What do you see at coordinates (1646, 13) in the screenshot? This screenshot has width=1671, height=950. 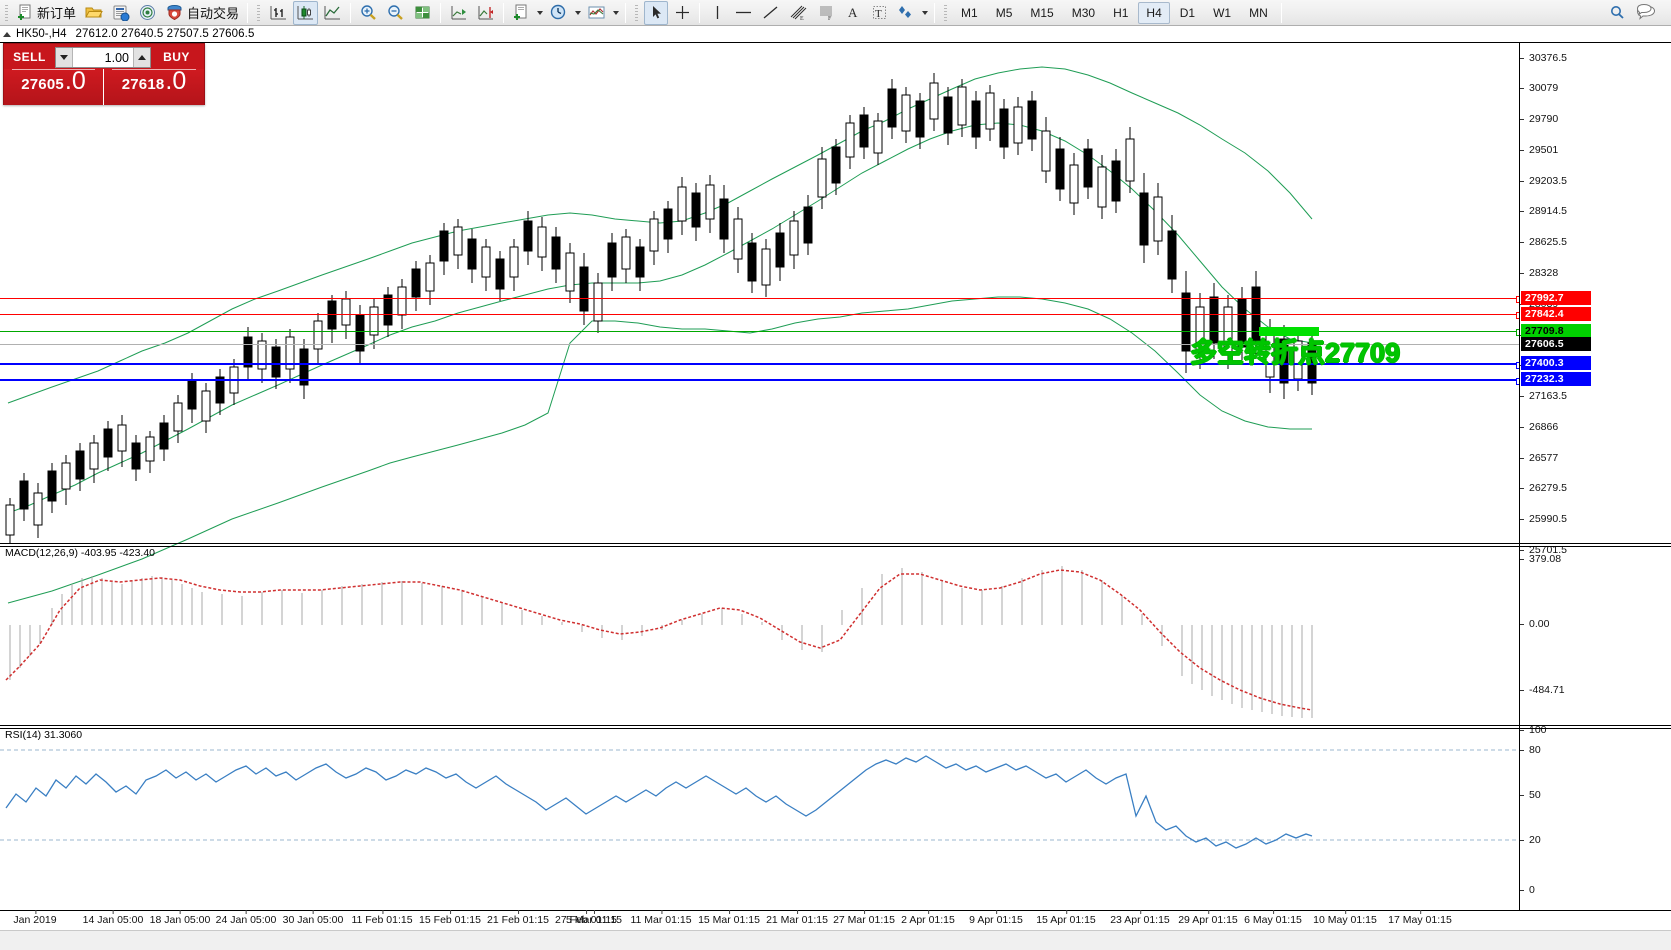 I see `chat-button` at bounding box center [1646, 13].